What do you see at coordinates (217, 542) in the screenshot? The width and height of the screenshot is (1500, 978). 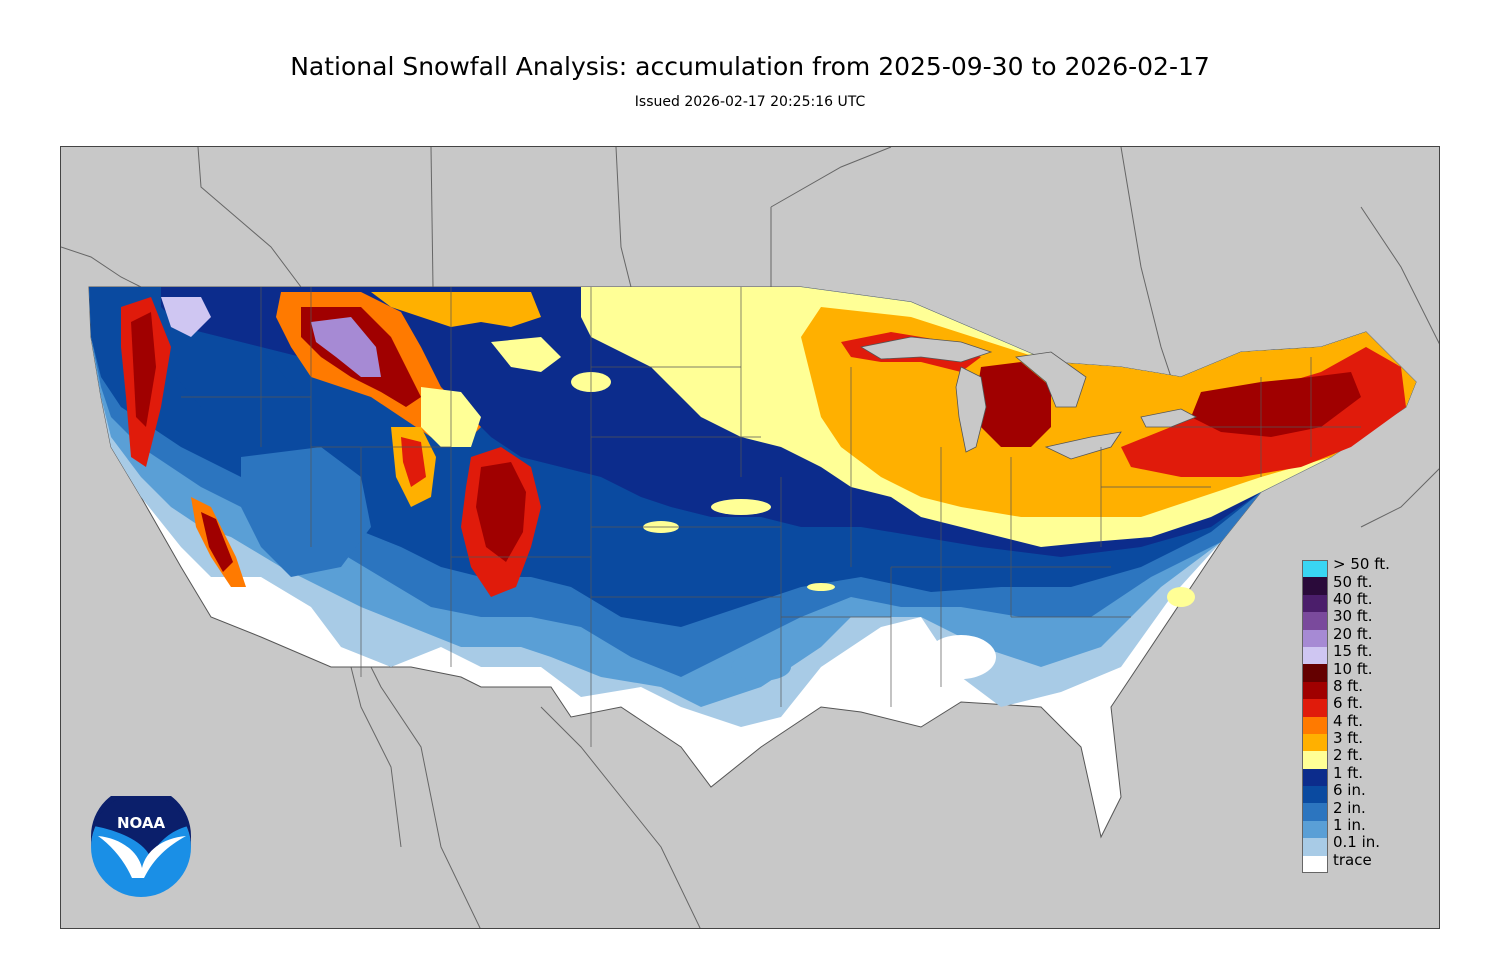 I see `sierra-deep` at bounding box center [217, 542].